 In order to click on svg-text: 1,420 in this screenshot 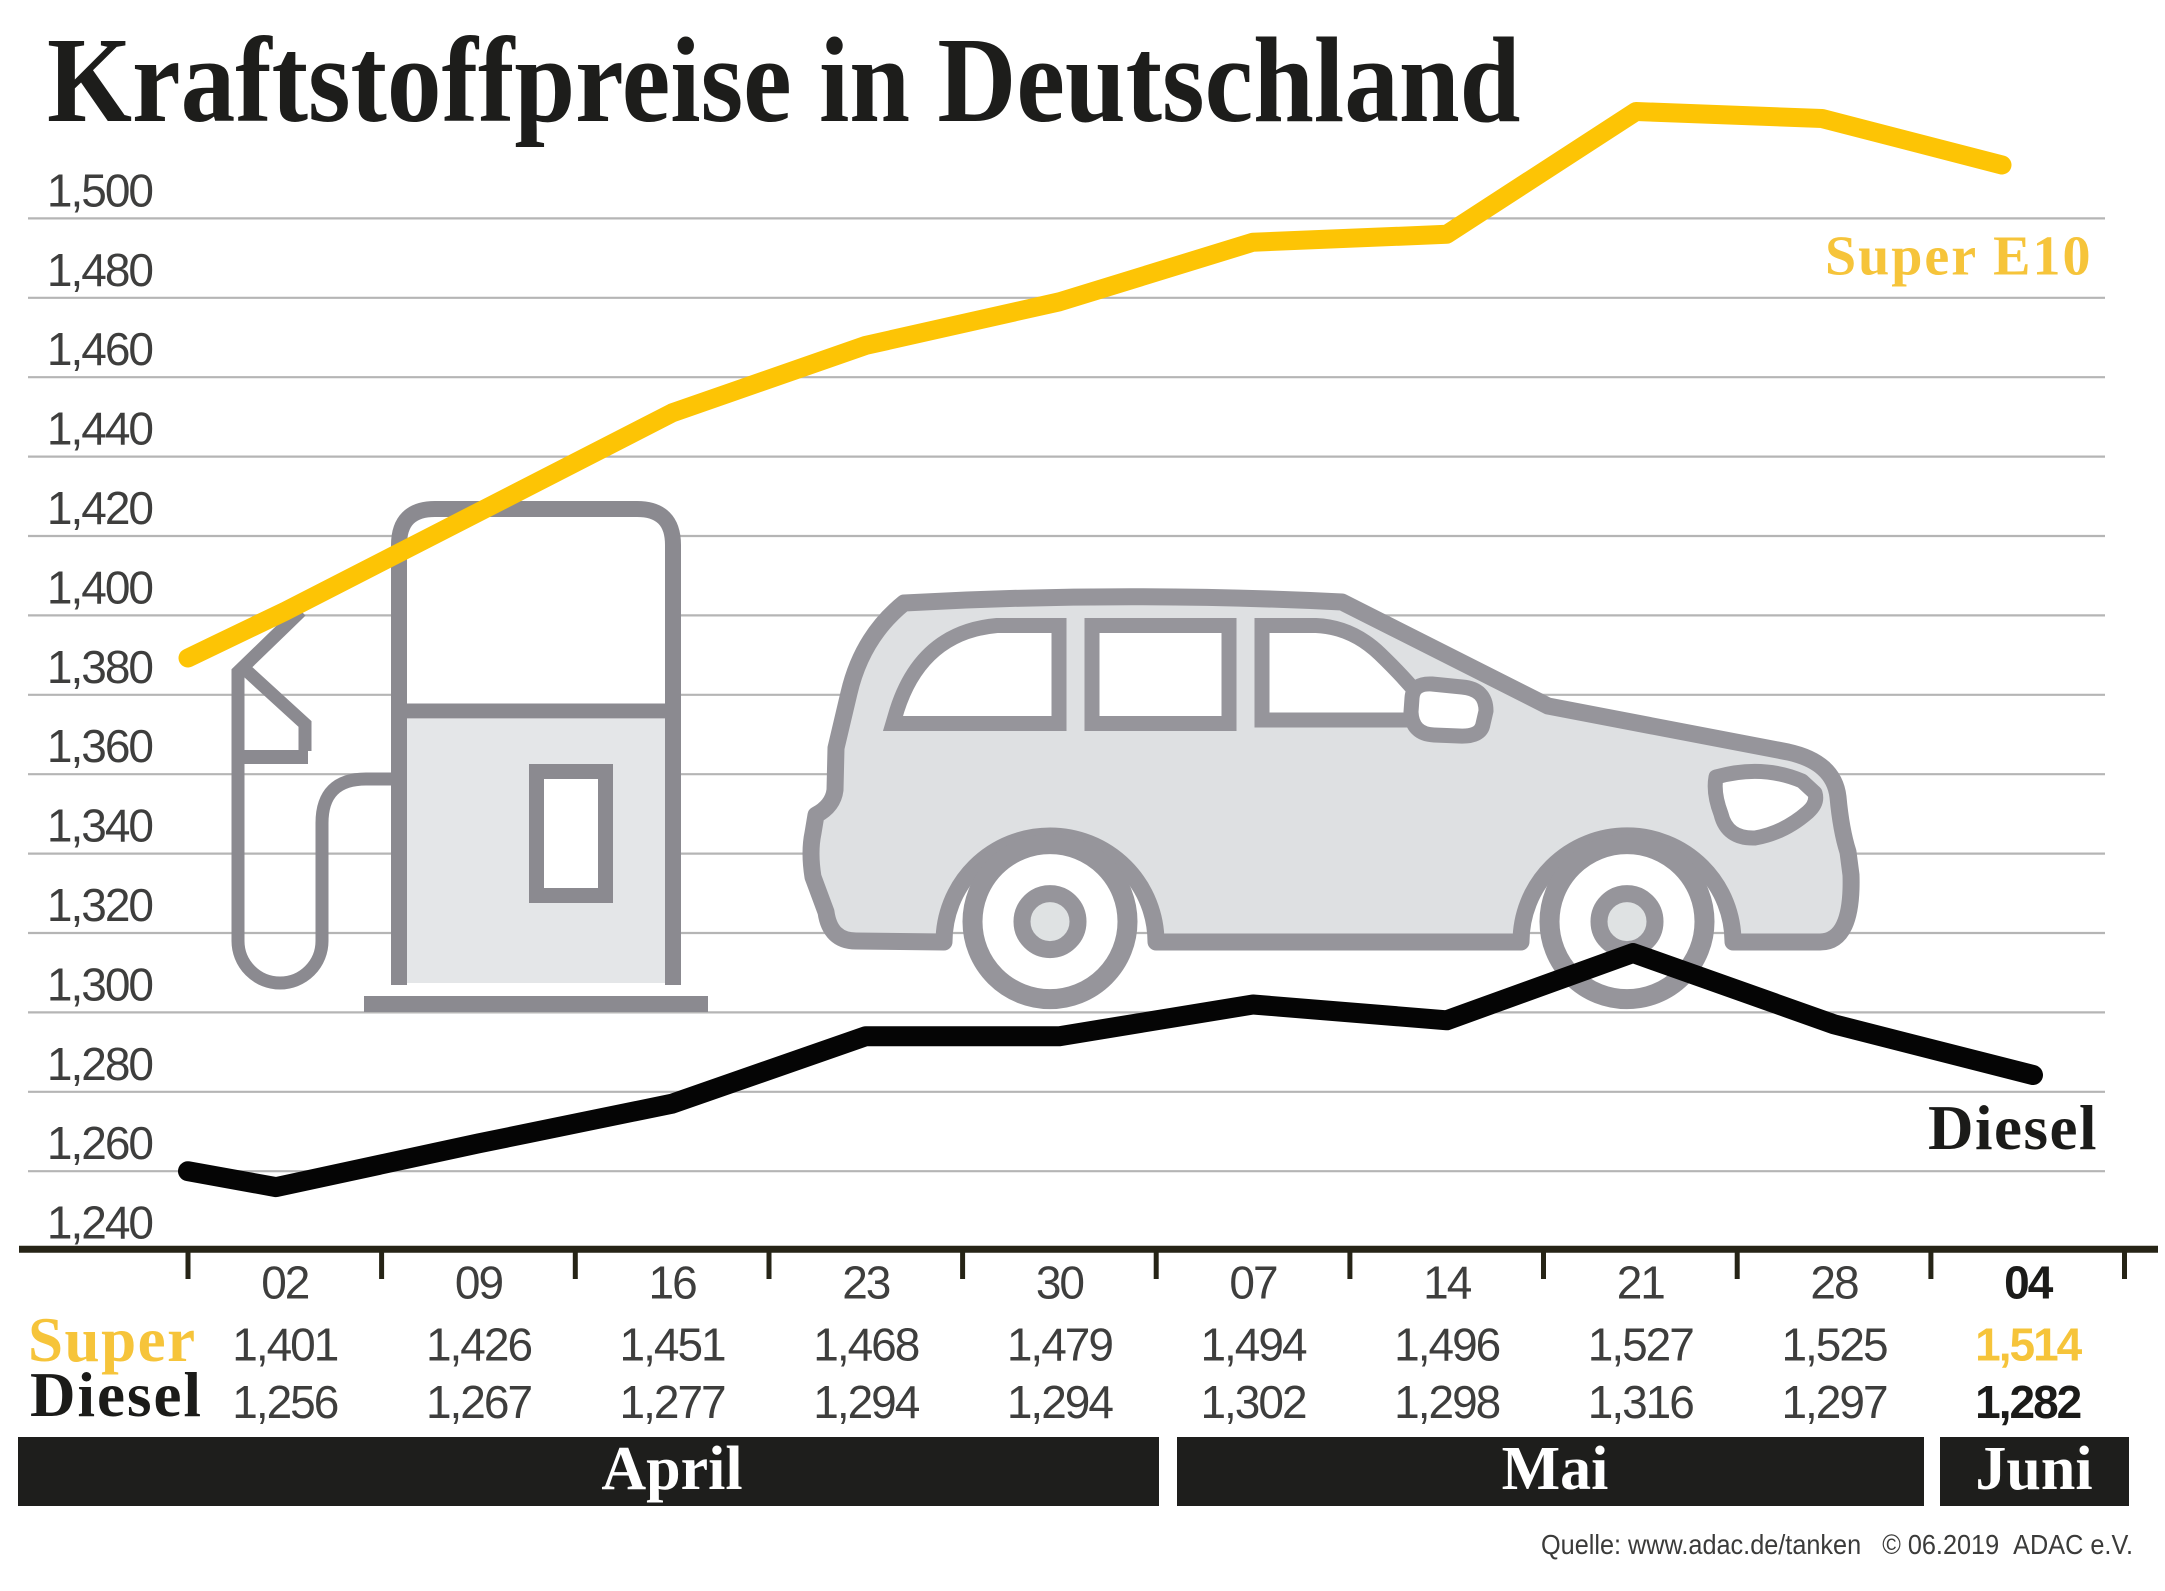, I will do `click(100, 508)`.